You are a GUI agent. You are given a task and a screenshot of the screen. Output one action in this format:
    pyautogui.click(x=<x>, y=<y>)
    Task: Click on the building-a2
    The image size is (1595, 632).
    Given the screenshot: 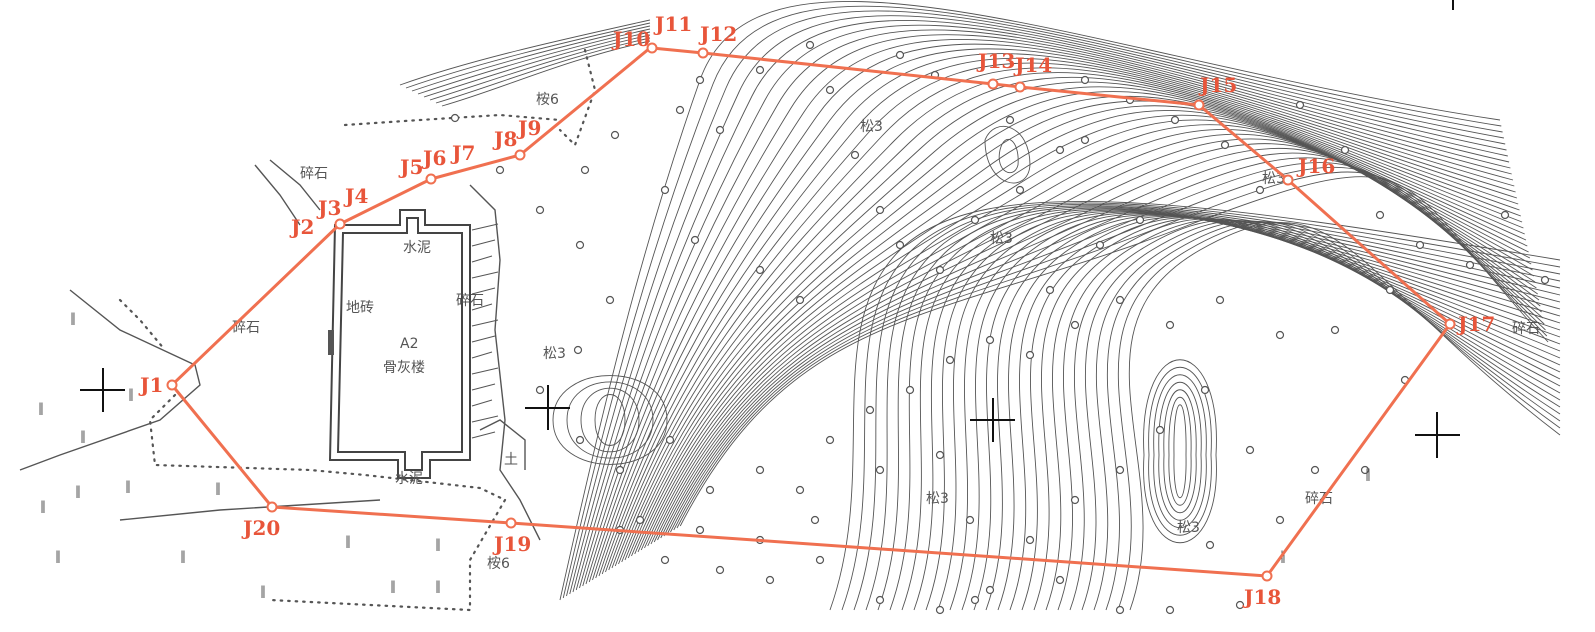 What is the action you would take?
    pyautogui.click(x=399, y=344)
    